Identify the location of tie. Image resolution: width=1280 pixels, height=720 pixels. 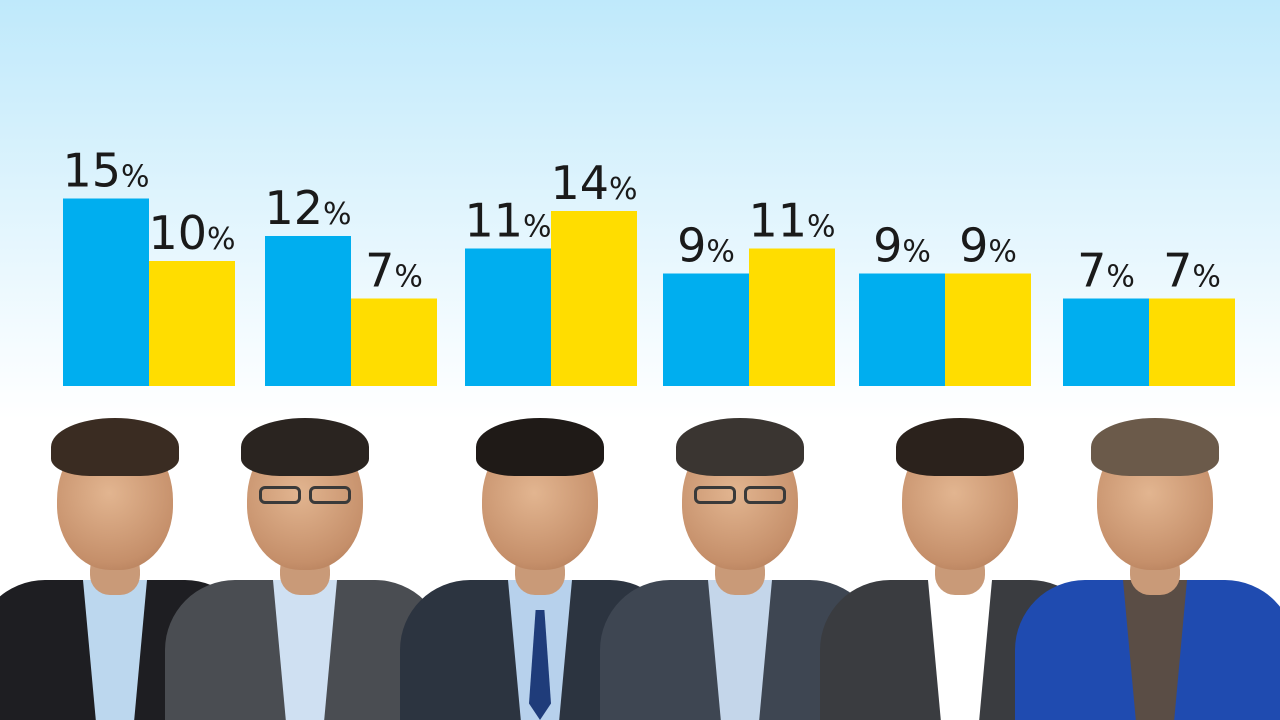
(540, 665).